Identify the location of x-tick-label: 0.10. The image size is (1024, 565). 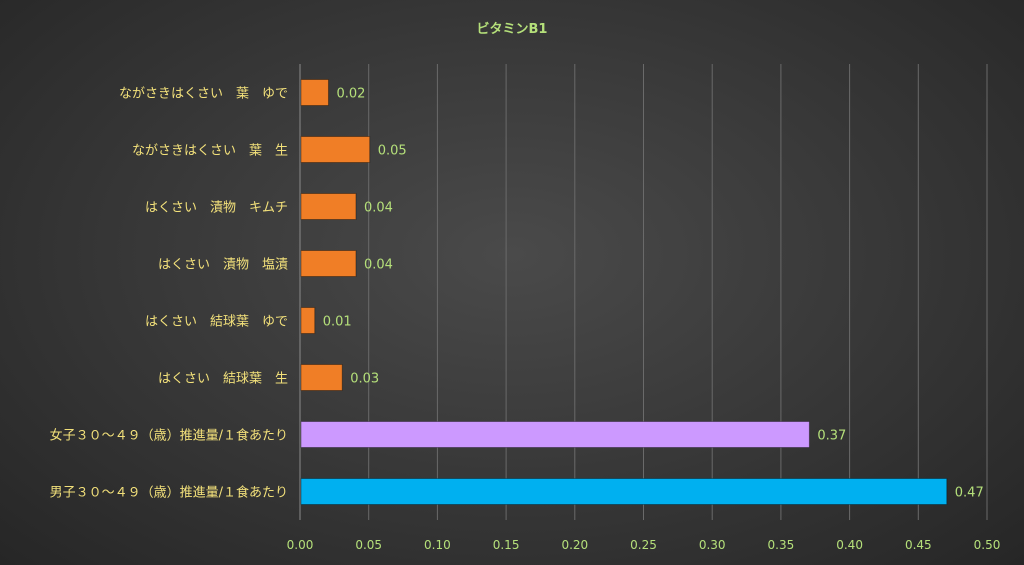
(437, 545).